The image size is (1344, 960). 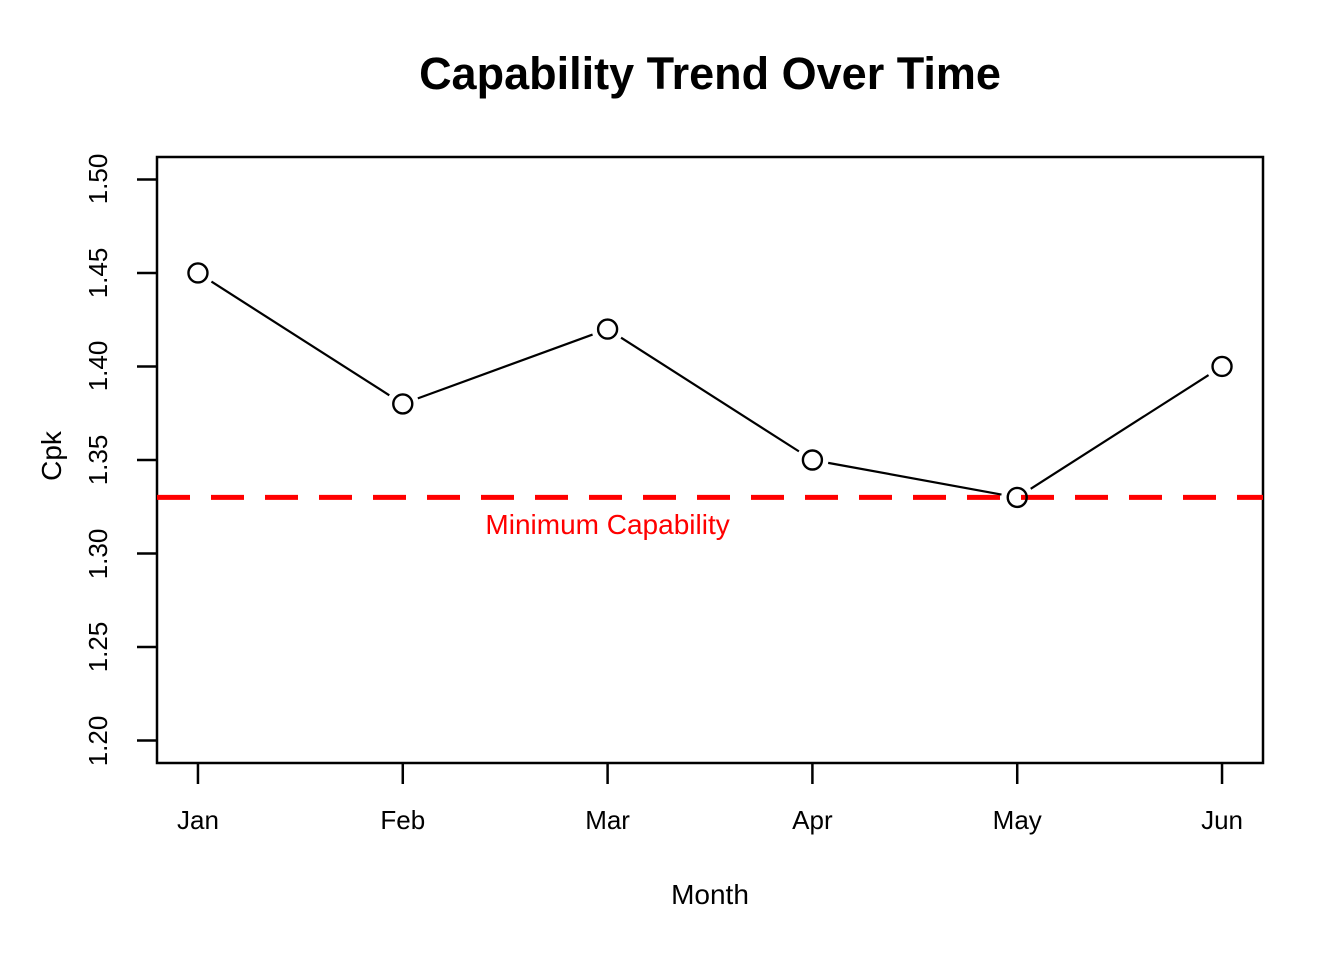 I want to click on y-tick-label: 1.40, so click(x=98, y=366).